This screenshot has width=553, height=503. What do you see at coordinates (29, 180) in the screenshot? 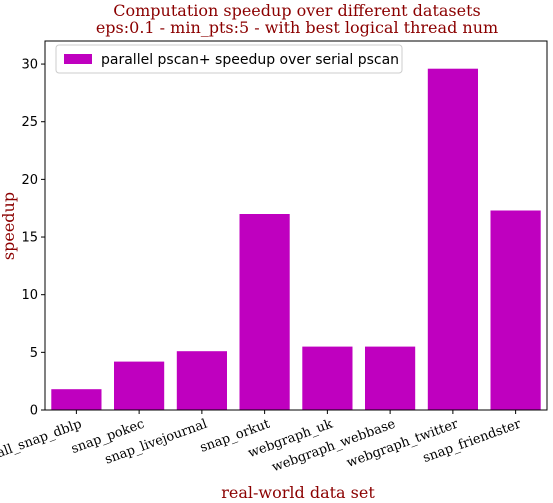
I see `y-tick-label: 20` at bounding box center [29, 180].